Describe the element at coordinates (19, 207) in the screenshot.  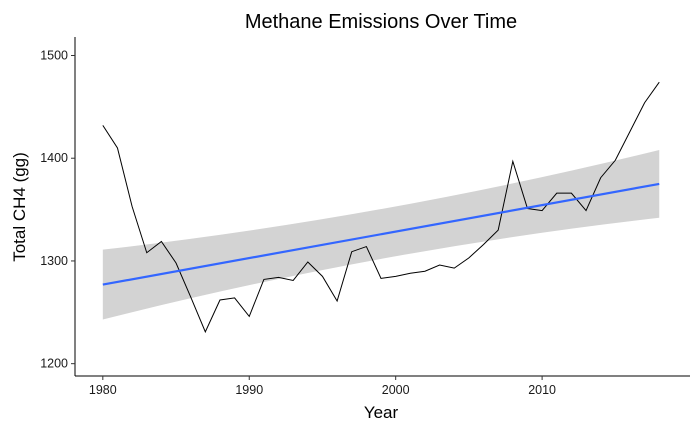
I see `y-axis-title: Total CH4 (gg)` at that location.